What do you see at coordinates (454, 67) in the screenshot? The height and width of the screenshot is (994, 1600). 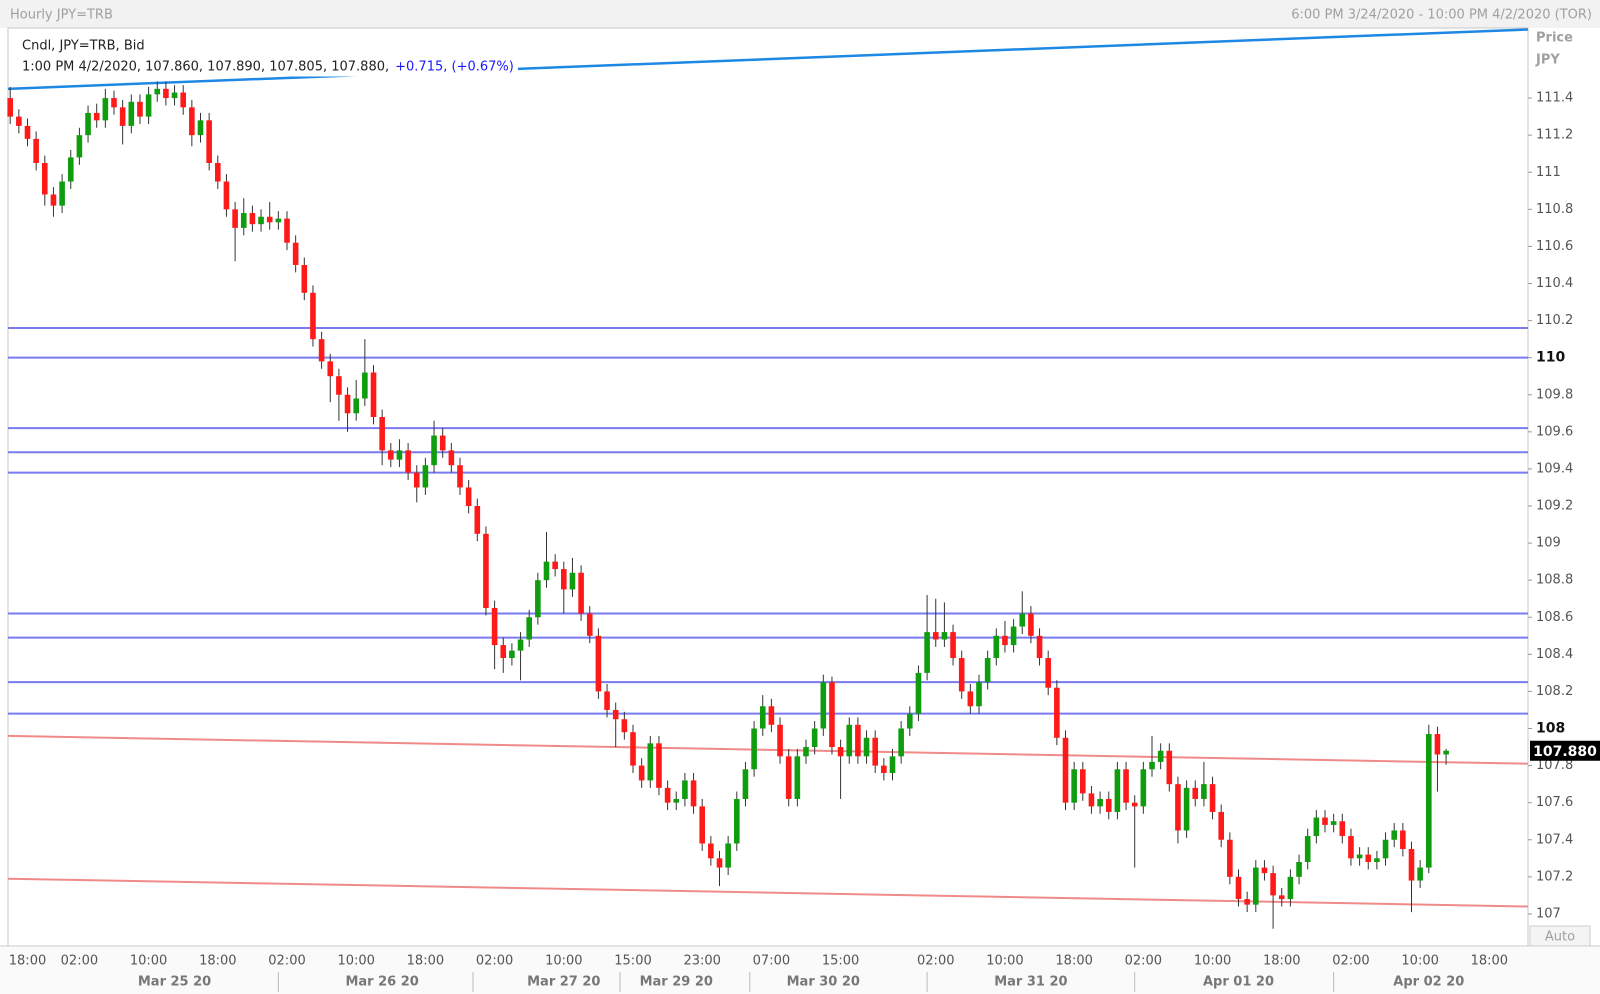 I see `legend-change: +0.715, (+0.67%)` at bounding box center [454, 67].